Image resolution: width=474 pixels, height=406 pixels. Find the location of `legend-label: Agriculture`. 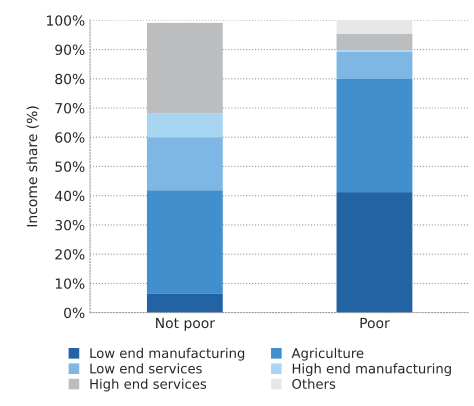

legend-label: Agriculture is located at coordinates (328, 354).